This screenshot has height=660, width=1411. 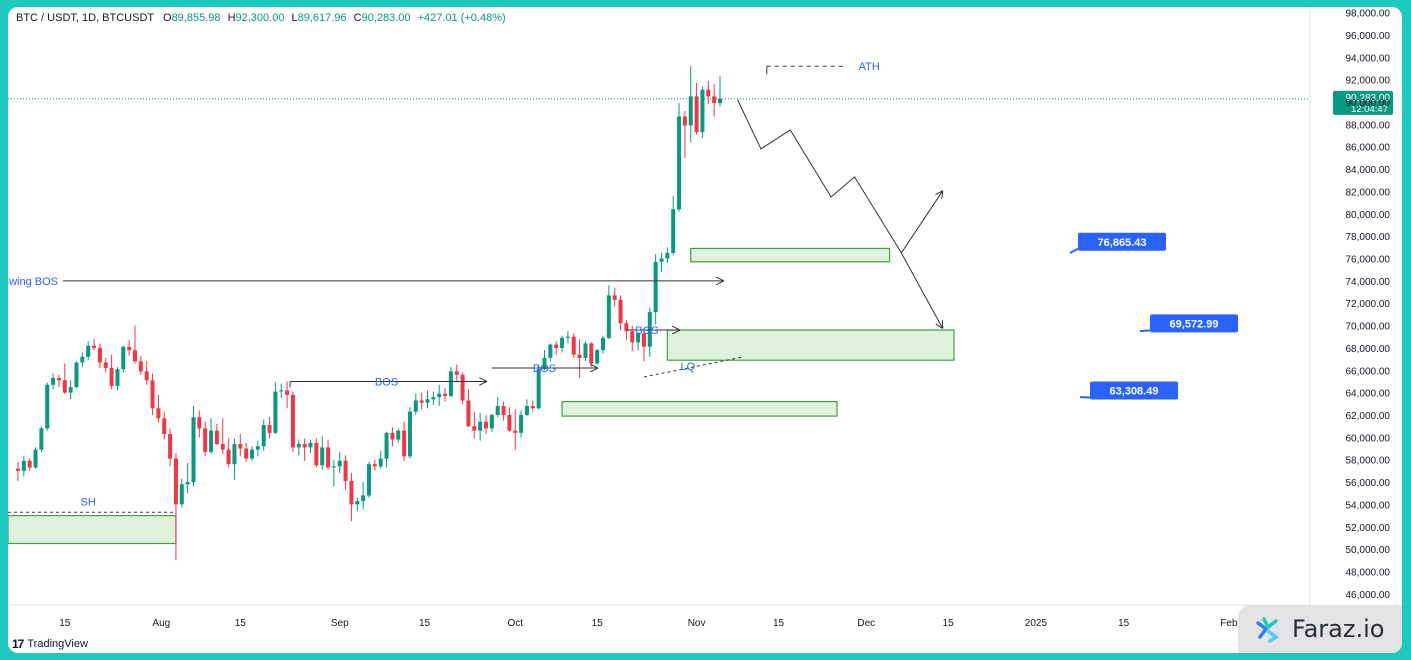 I want to click on y-tick-label: 52,000.00, so click(x=1368, y=528).